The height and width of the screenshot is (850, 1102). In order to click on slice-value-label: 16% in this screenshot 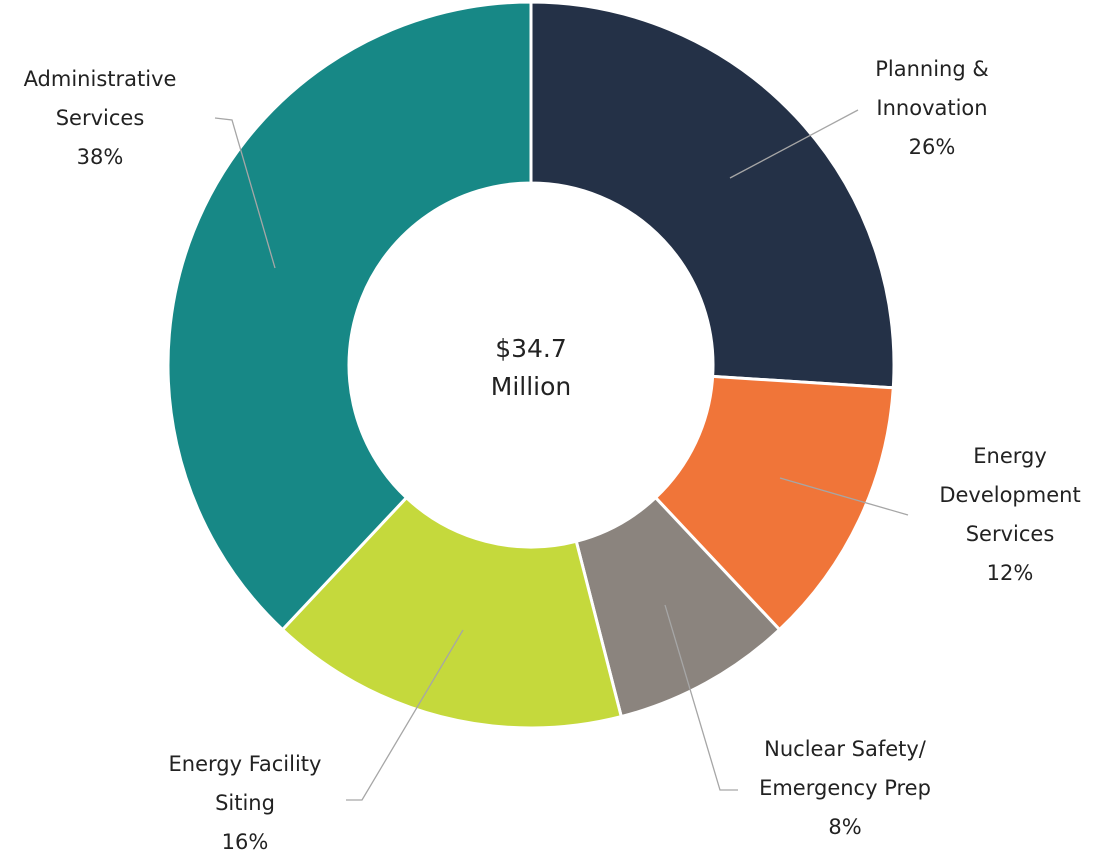, I will do `click(245, 840)`.